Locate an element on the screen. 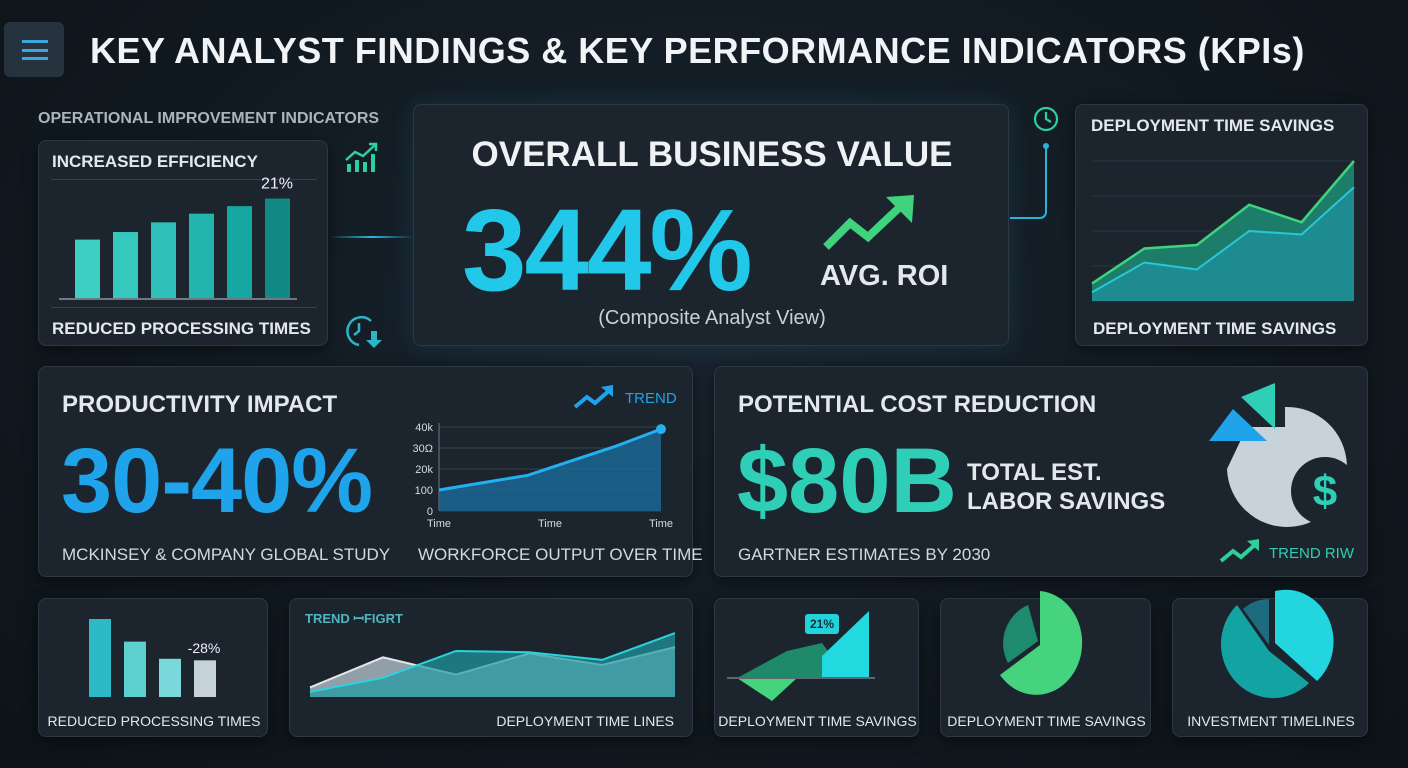 Image resolution: width=1408 pixels, height=768 pixels. trend-label: TREND is located at coordinates (651, 398).